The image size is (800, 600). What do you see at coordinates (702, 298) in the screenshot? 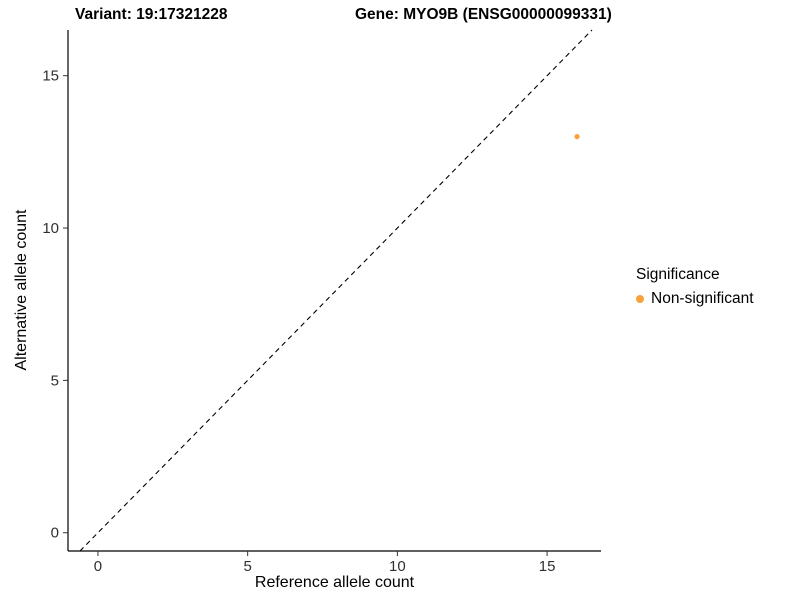
I see `legend-entry-label: Non-significant` at bounding box center [702, 298].